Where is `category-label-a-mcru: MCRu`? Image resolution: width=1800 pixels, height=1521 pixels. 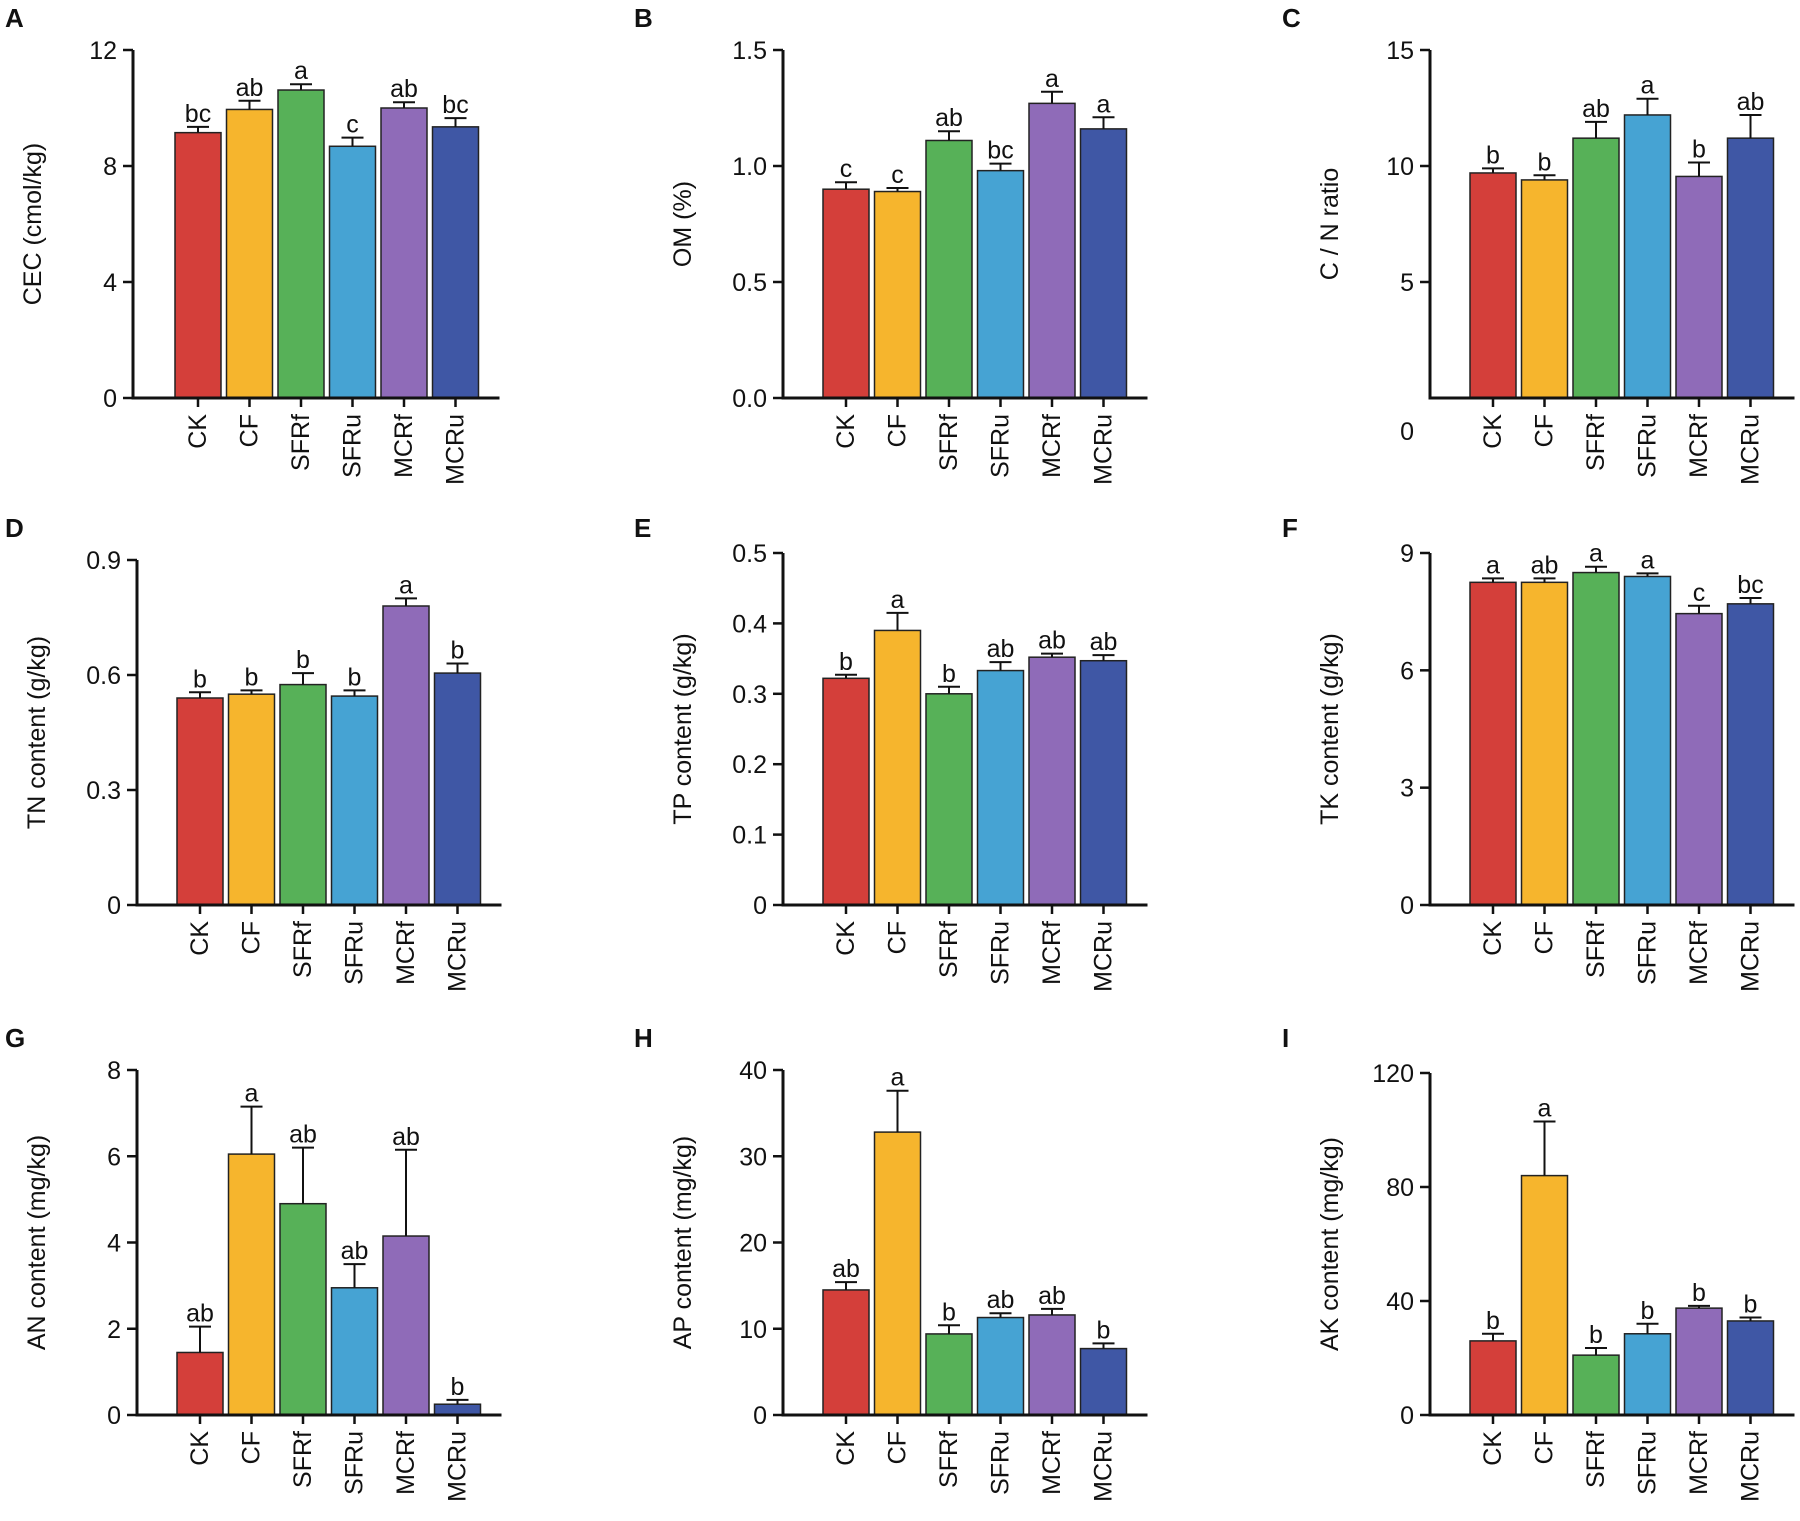
category-label-a-mcru: MCRu is located at coordinates (456, 449).